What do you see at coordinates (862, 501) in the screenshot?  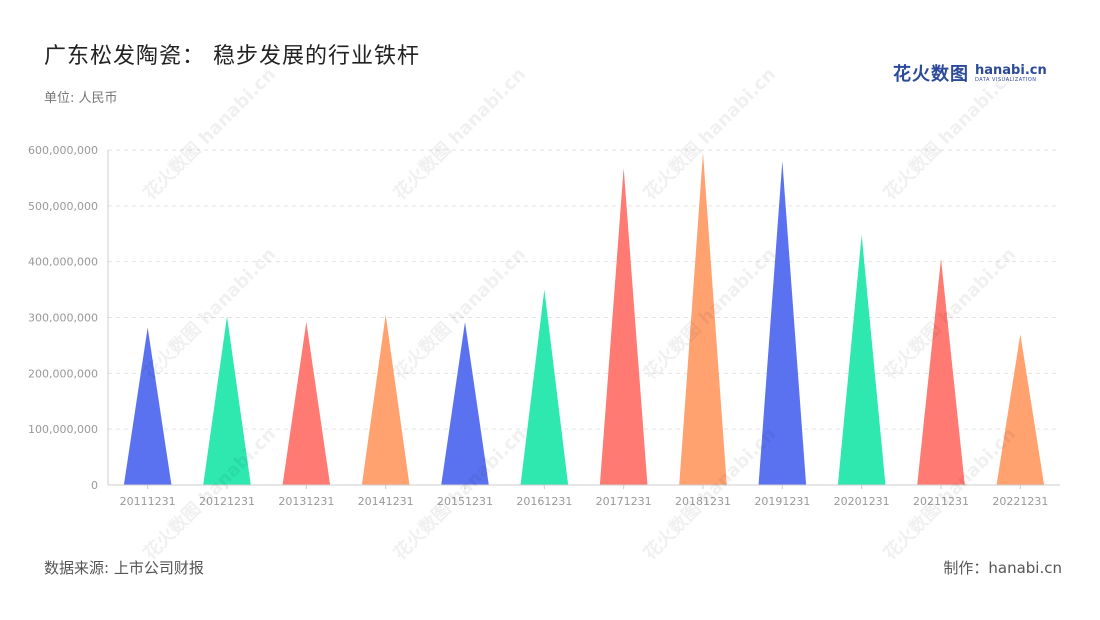 I see `x-tick-label: 20201231` at bounding box center [862, 501].